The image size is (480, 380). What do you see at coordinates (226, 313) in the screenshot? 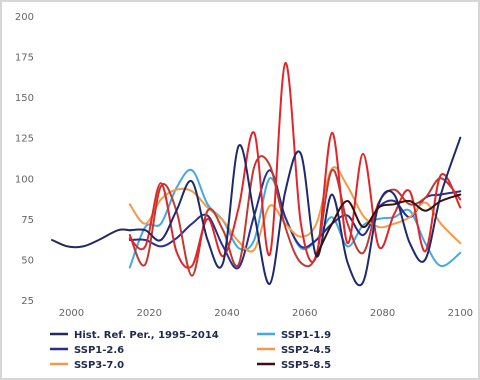
I see `x-tick-label: 2040` at bounding box center [226, 313].